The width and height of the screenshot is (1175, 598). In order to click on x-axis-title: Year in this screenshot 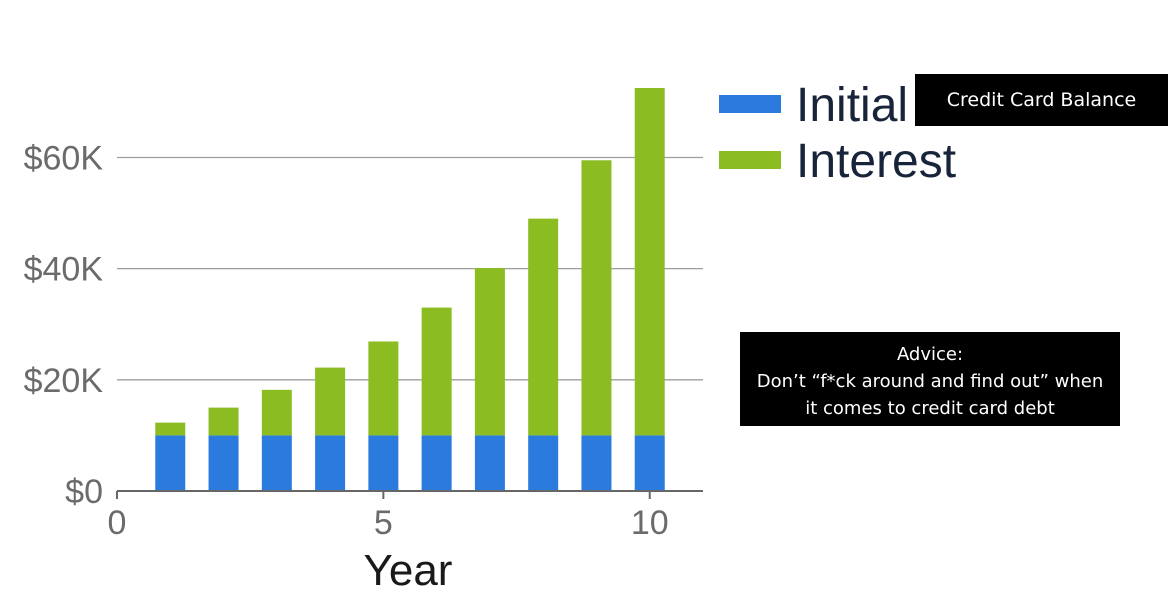, I will do `click(408, 570)`.